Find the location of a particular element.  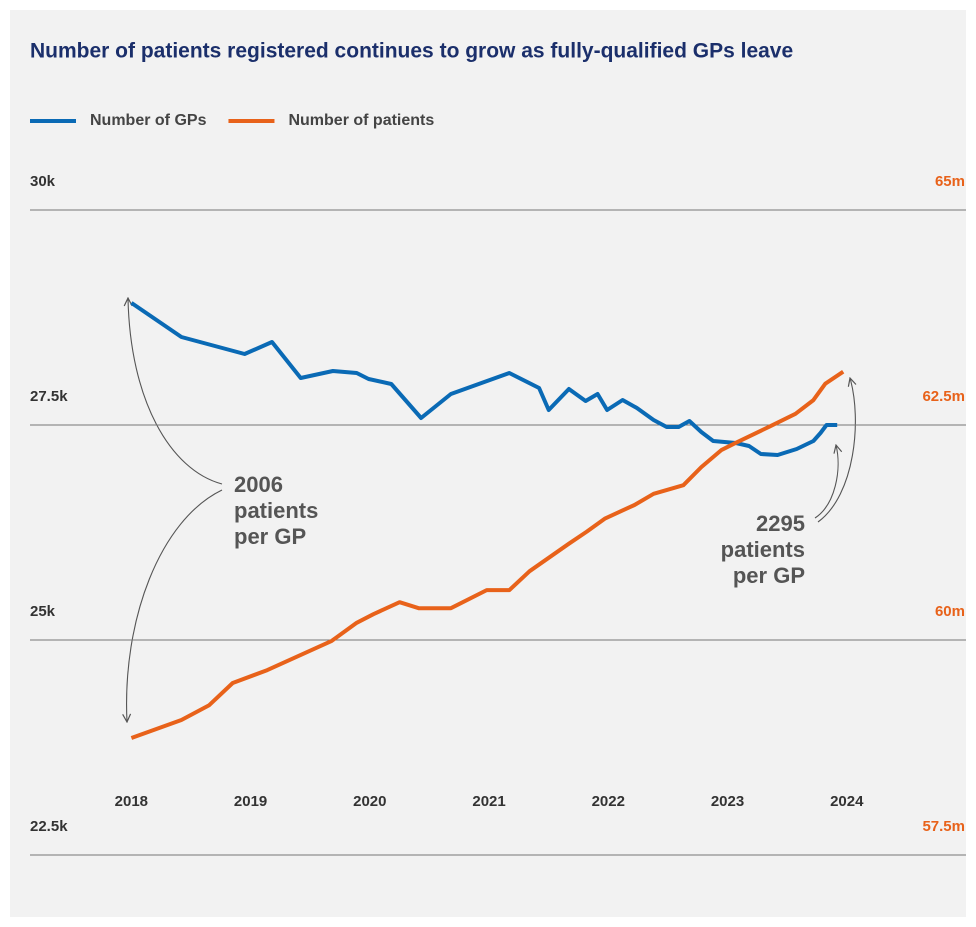

x-tick-label: 2024 is located at coordinates (847, 801).